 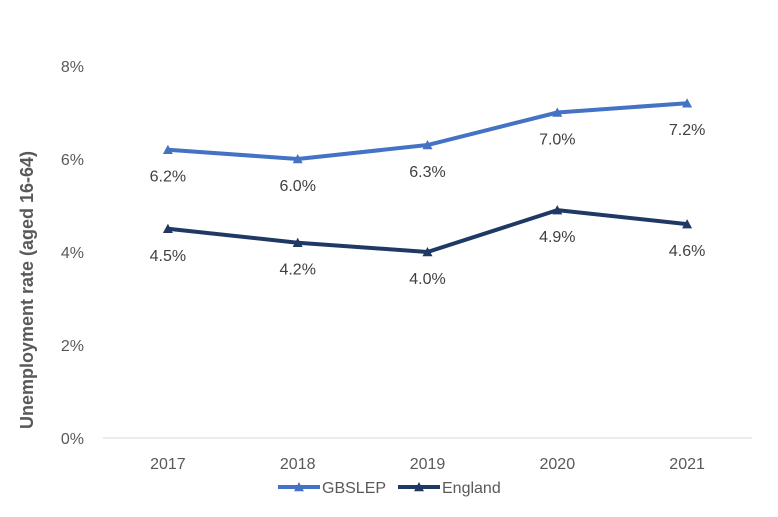 What do you see at coordinates (427, 231) in the screenshot?
I see `england-line` at bounding box center [427, 231].